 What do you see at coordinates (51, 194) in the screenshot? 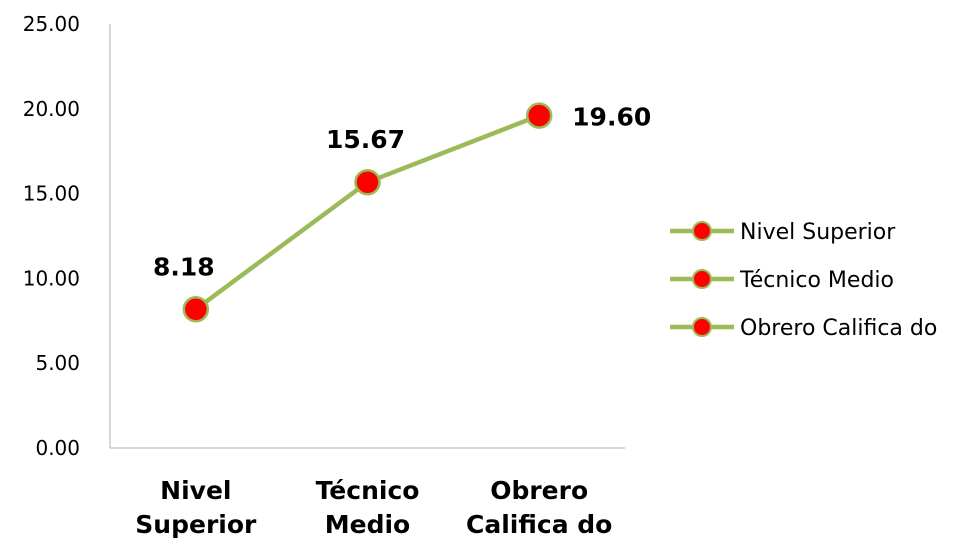
I see `y-tick-label: 15.00` at bounding box center [51, 194].